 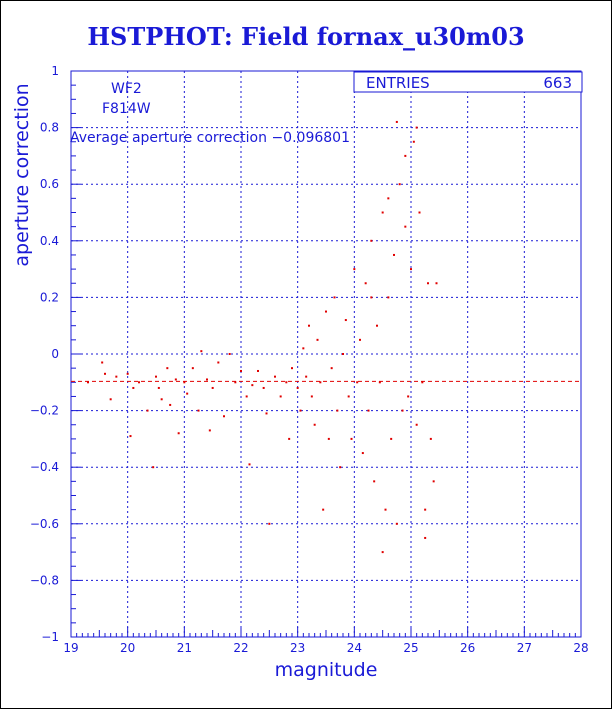 I want to click on y-tick-label: −1, so click(x=50, y=637).